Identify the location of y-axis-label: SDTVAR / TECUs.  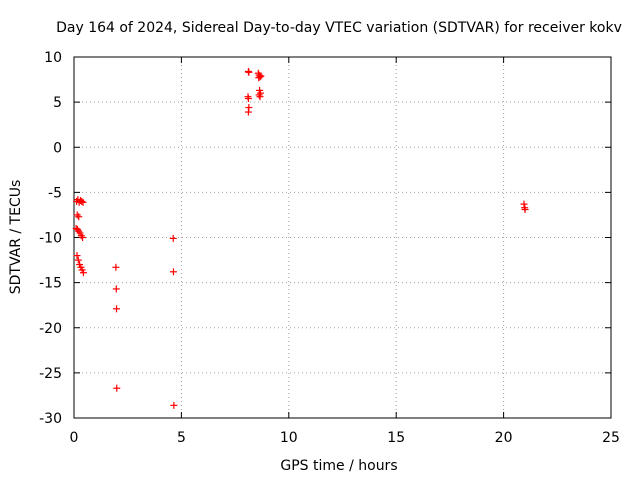
(16, 237).